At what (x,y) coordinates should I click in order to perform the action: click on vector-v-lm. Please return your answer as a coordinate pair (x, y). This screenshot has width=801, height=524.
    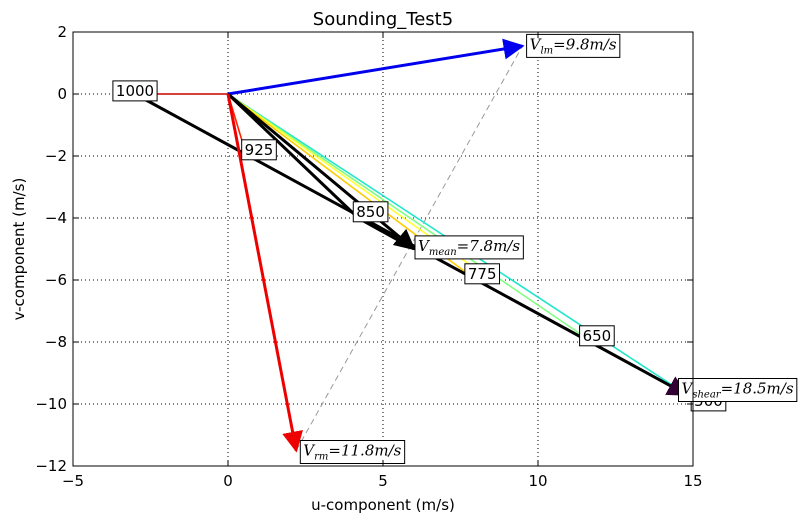
    Looking at the image, I should click on (376, 67).